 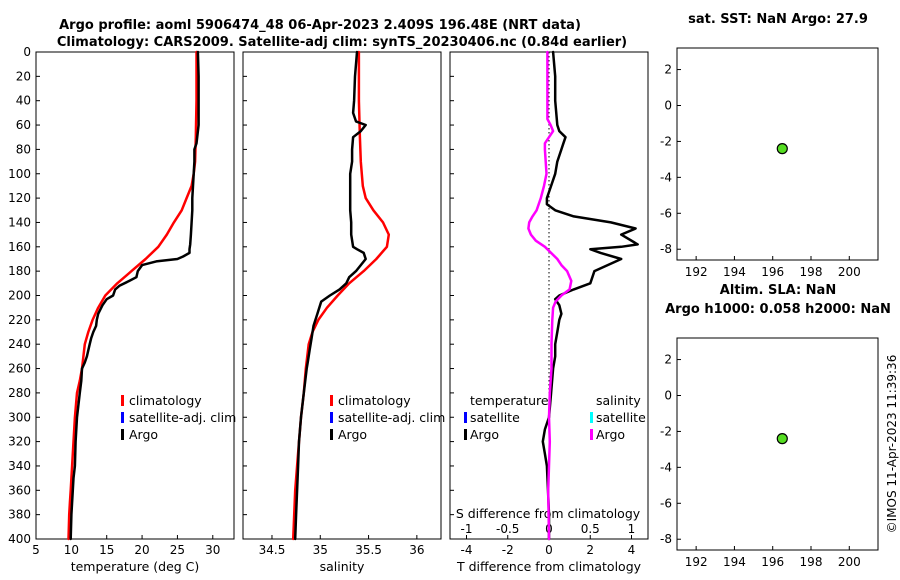 What do you see at coordinates (19, 369) in the screenshot?
I see `depth-tick-label: 260` at bounding box center [19, 369].